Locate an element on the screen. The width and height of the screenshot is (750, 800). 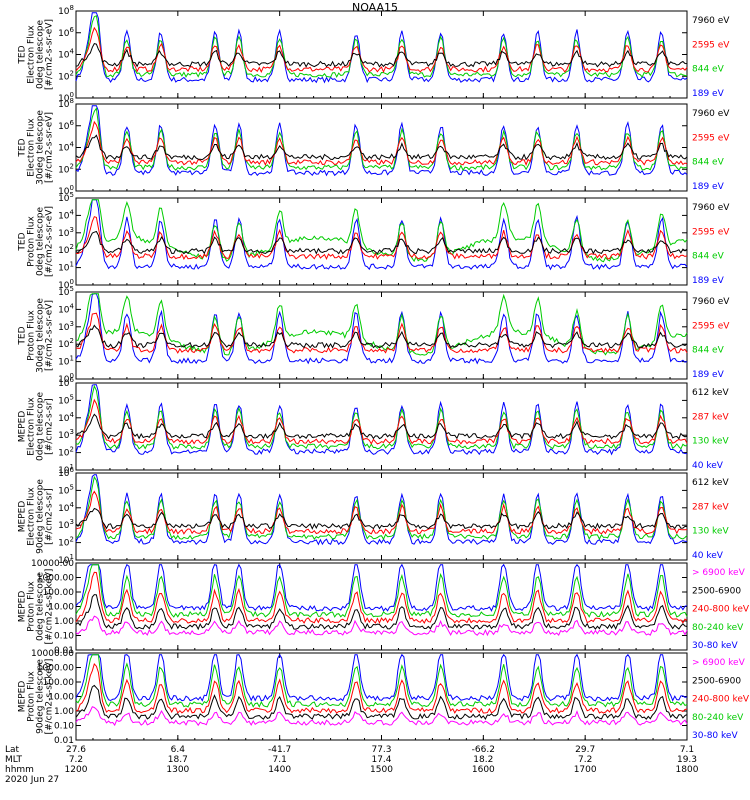
footer-column: 7.1 19.3 1800 is located at coordinates (687, 760).